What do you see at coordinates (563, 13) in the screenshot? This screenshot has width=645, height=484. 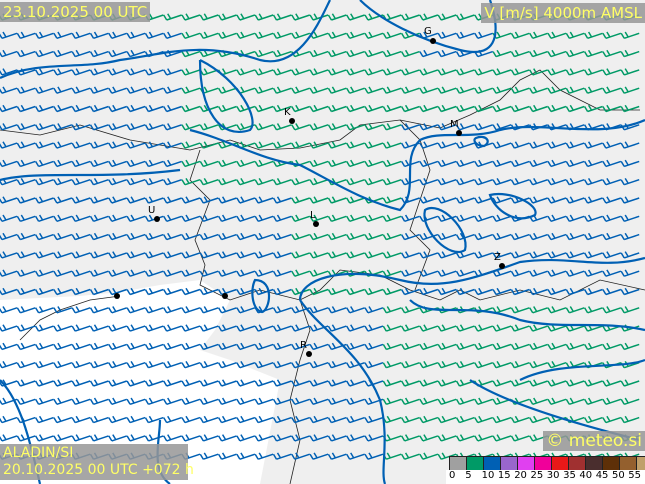 I see `field-label: V [m/s] 4000m AMSL` at bounding box center [563, 13].